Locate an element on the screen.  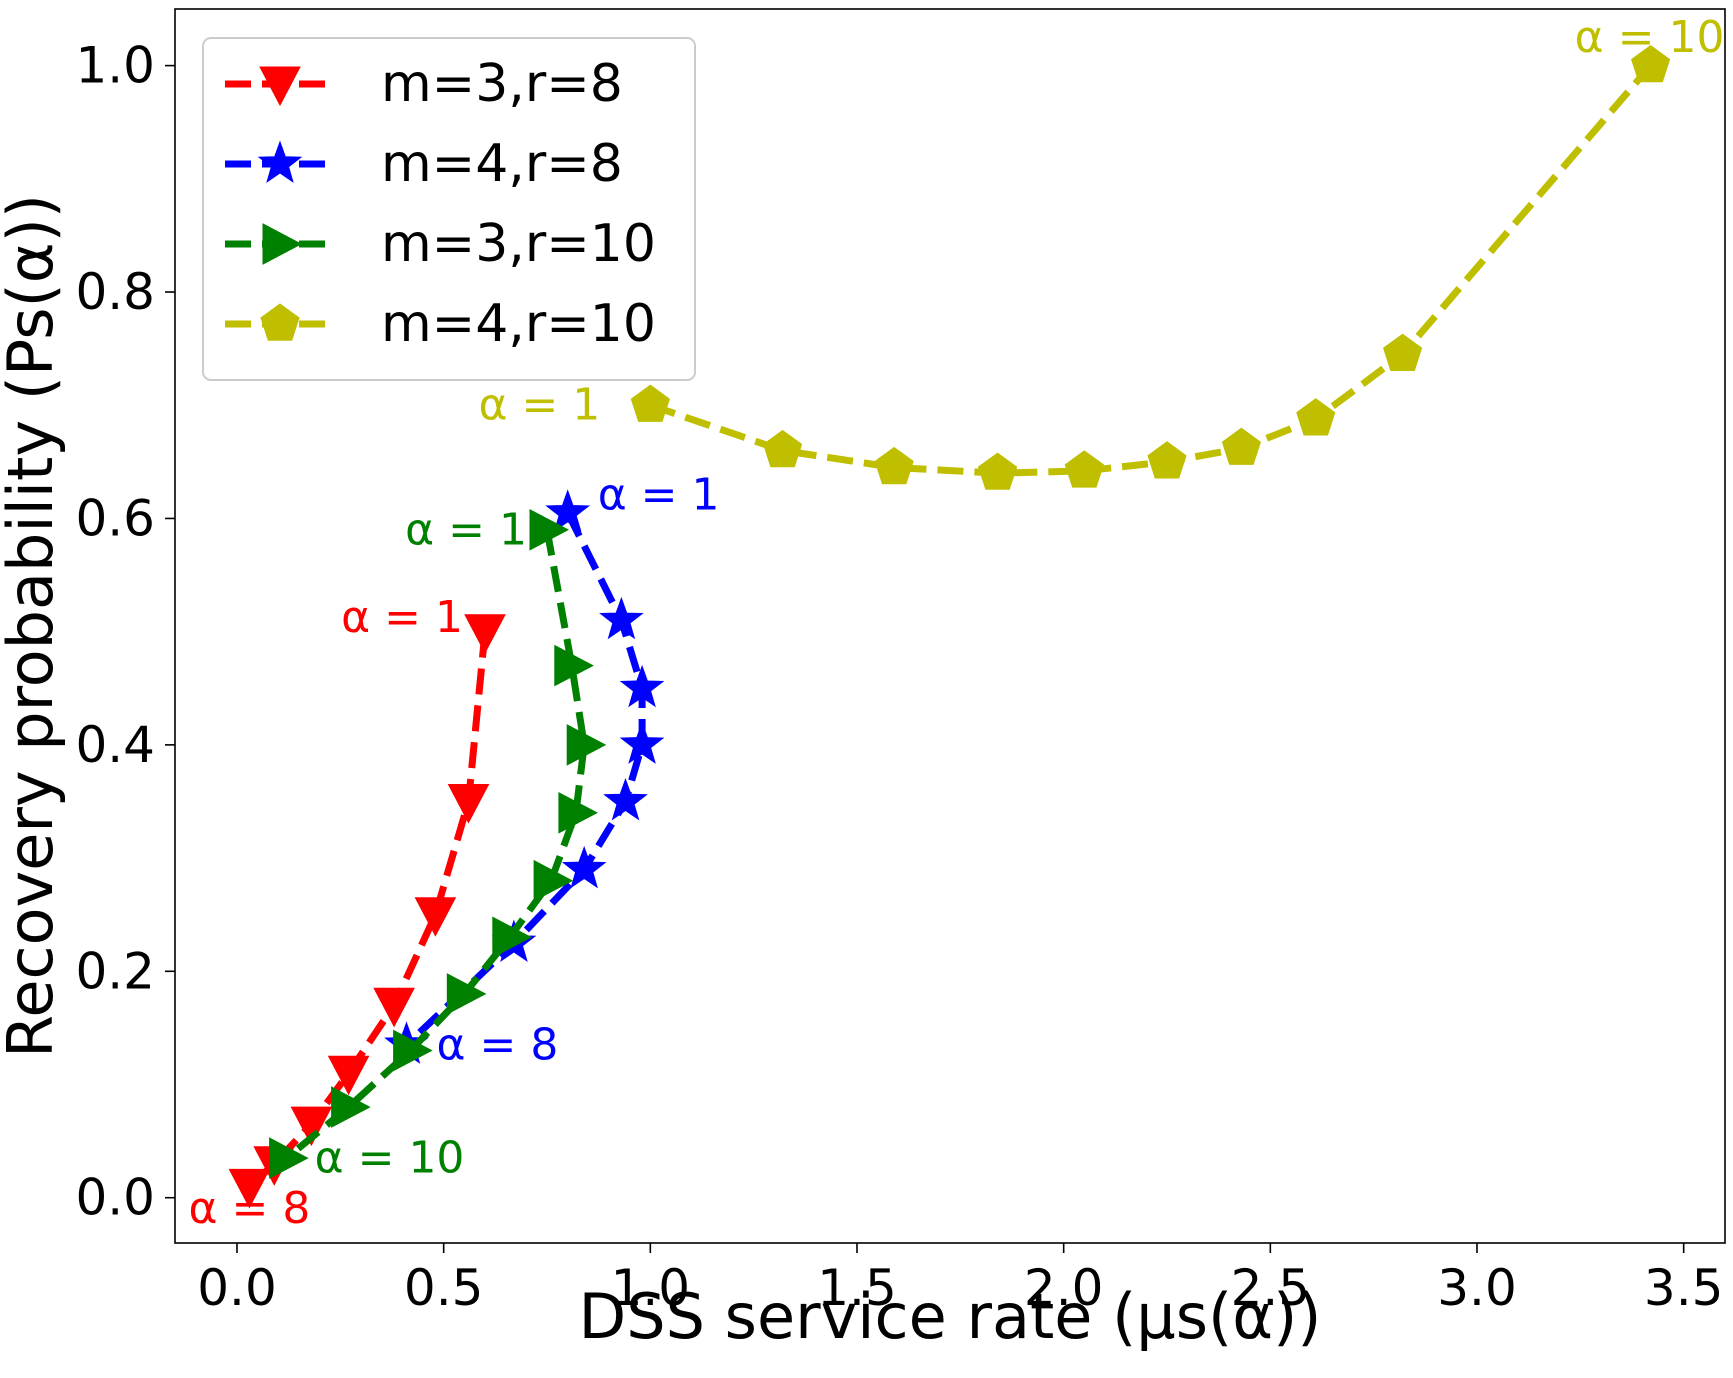
legend-label: m=3,r=8 is located at coordinates (502, 84).